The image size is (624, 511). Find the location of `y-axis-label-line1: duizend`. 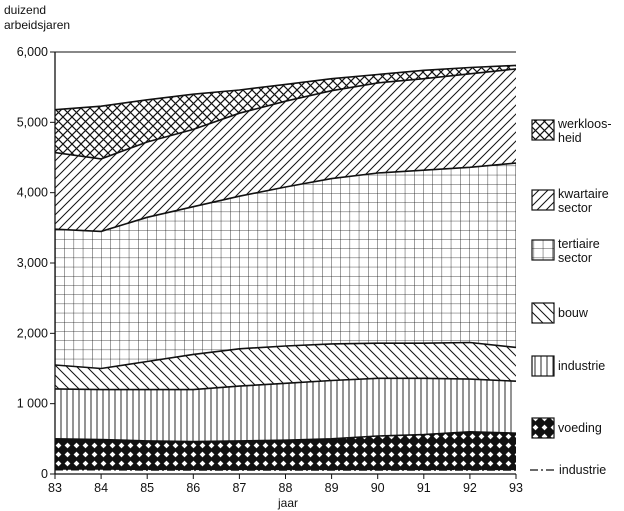

y-axis-label-line1: duizend is located at coordinates (25, 10).